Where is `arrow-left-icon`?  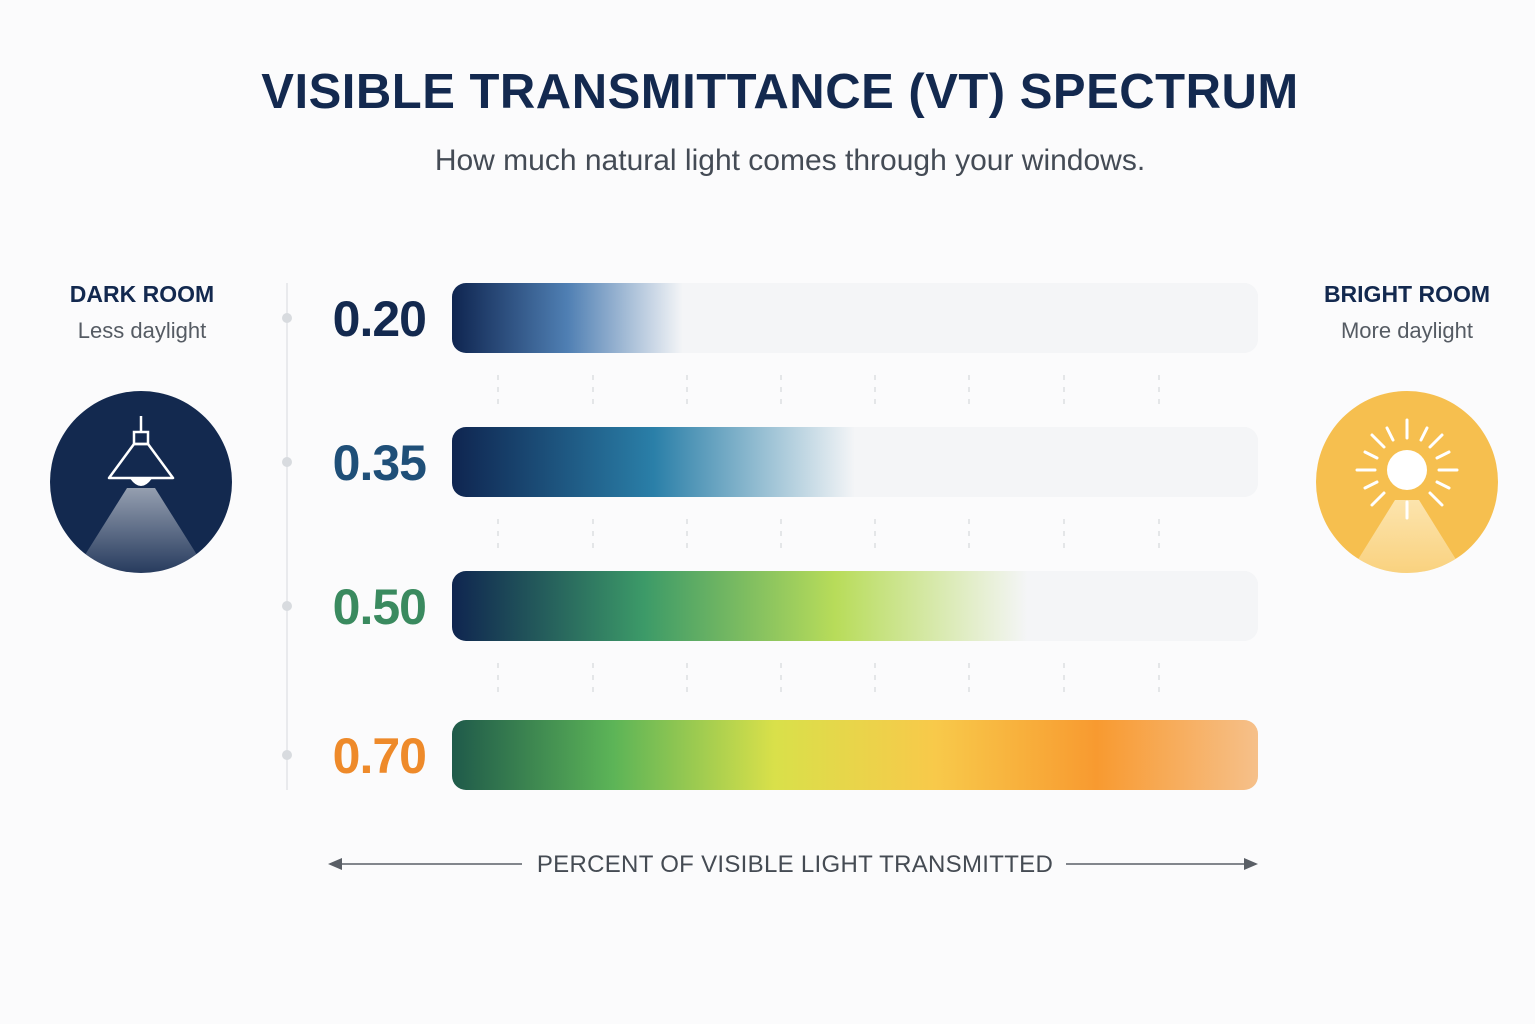 arrow-left-icon is located at coordinates (335, 864).